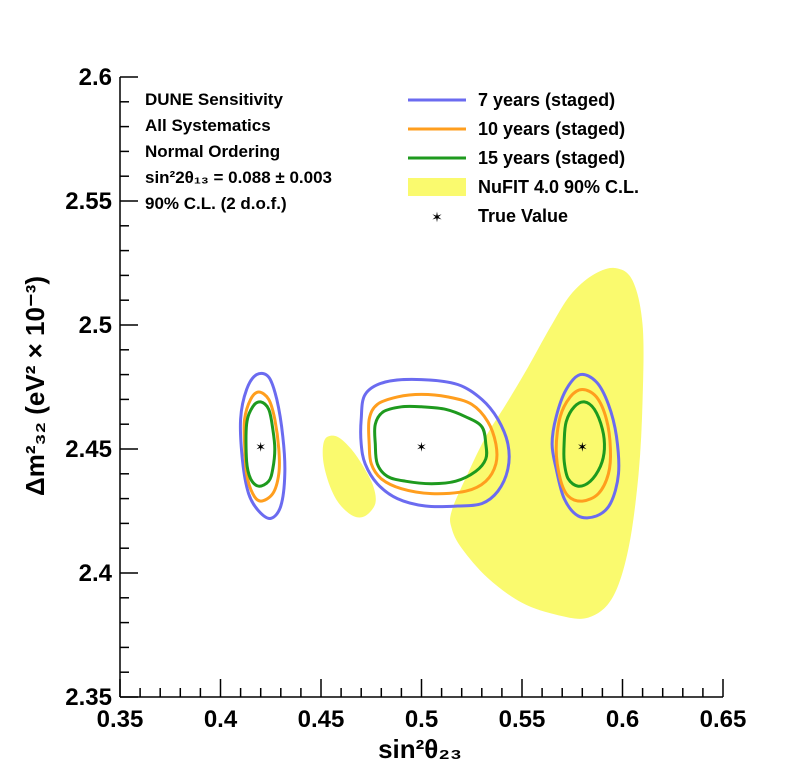 The image size is (798, 775). Describe the element at coordinates (321, 719) in the screenshot. I see `x-tick-label: 0.45` at that location.